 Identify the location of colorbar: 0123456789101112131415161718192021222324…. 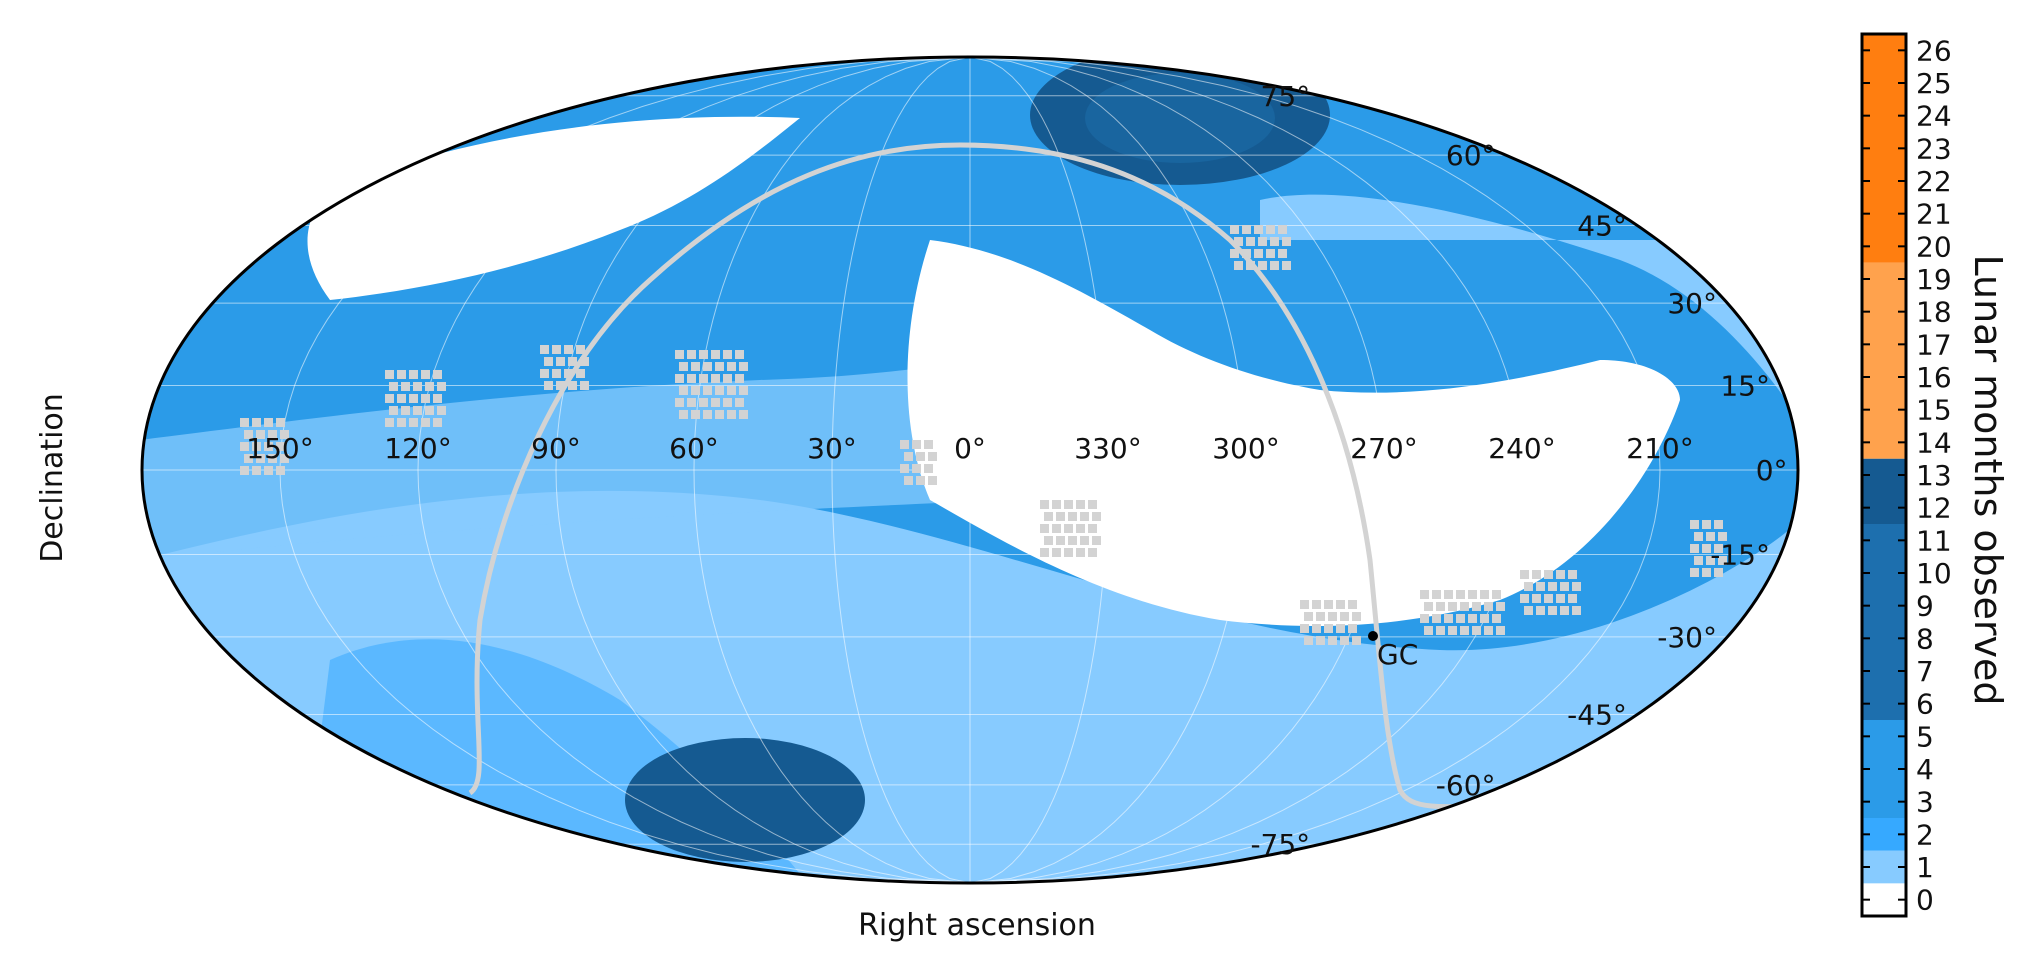
(1935, 475).